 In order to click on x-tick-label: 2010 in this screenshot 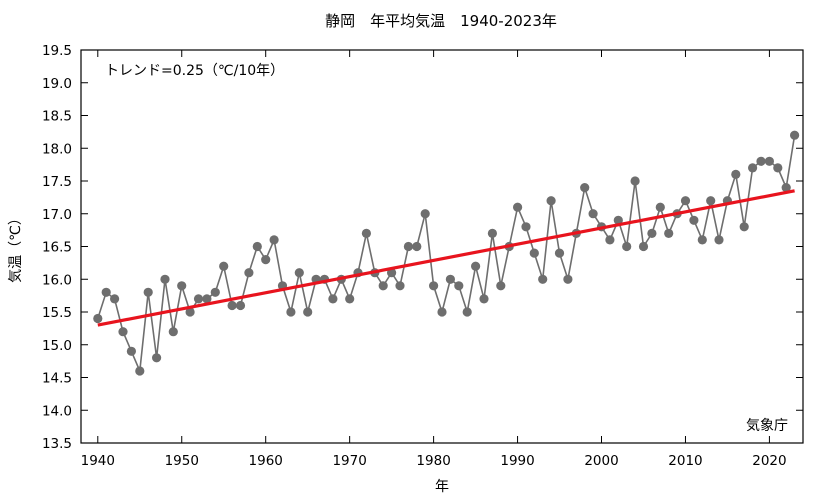, I will do `click(685, 461)`.